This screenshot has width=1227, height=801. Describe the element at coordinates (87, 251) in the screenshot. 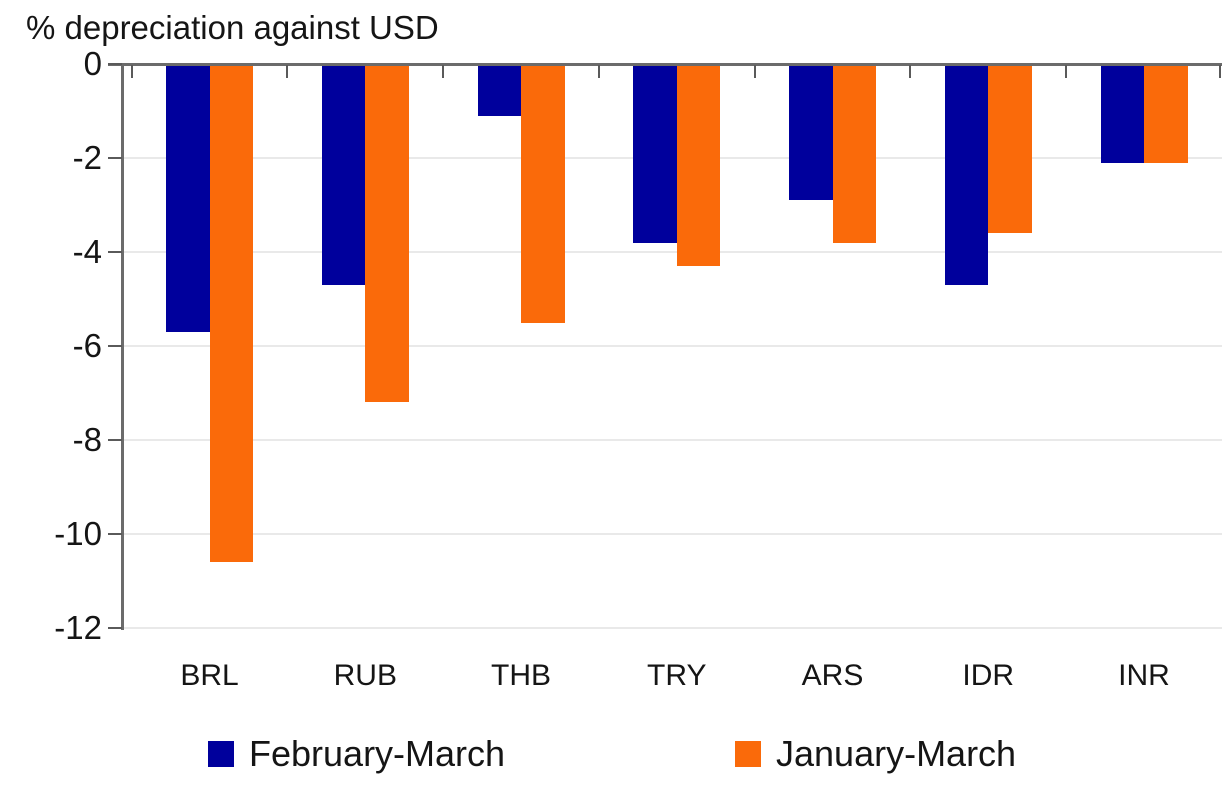

I see `y-axis-label: -4` at that location.